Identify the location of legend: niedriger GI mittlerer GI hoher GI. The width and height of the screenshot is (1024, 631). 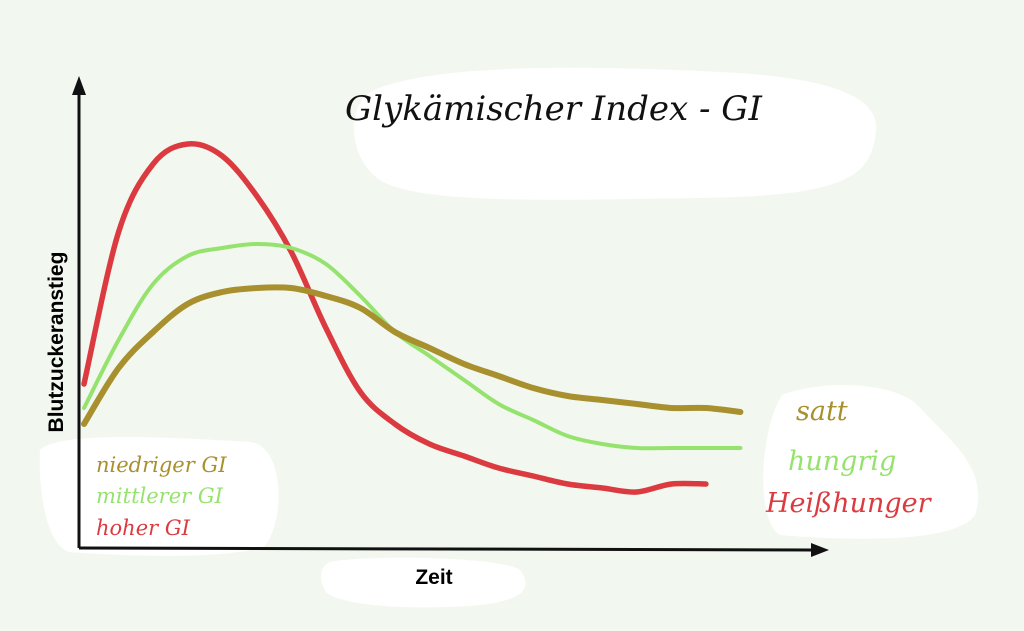
(161, 496).